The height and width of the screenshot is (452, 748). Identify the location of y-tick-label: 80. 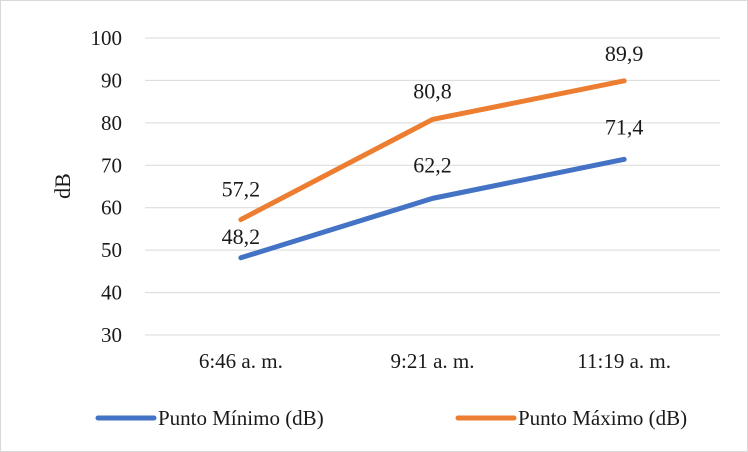
(111, 123).